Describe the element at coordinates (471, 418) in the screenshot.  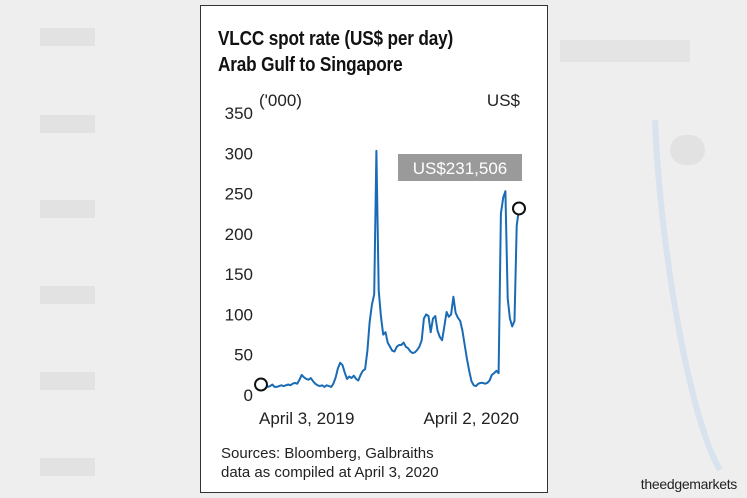
I see `x-tick-label: April 2, 2020` at that location.